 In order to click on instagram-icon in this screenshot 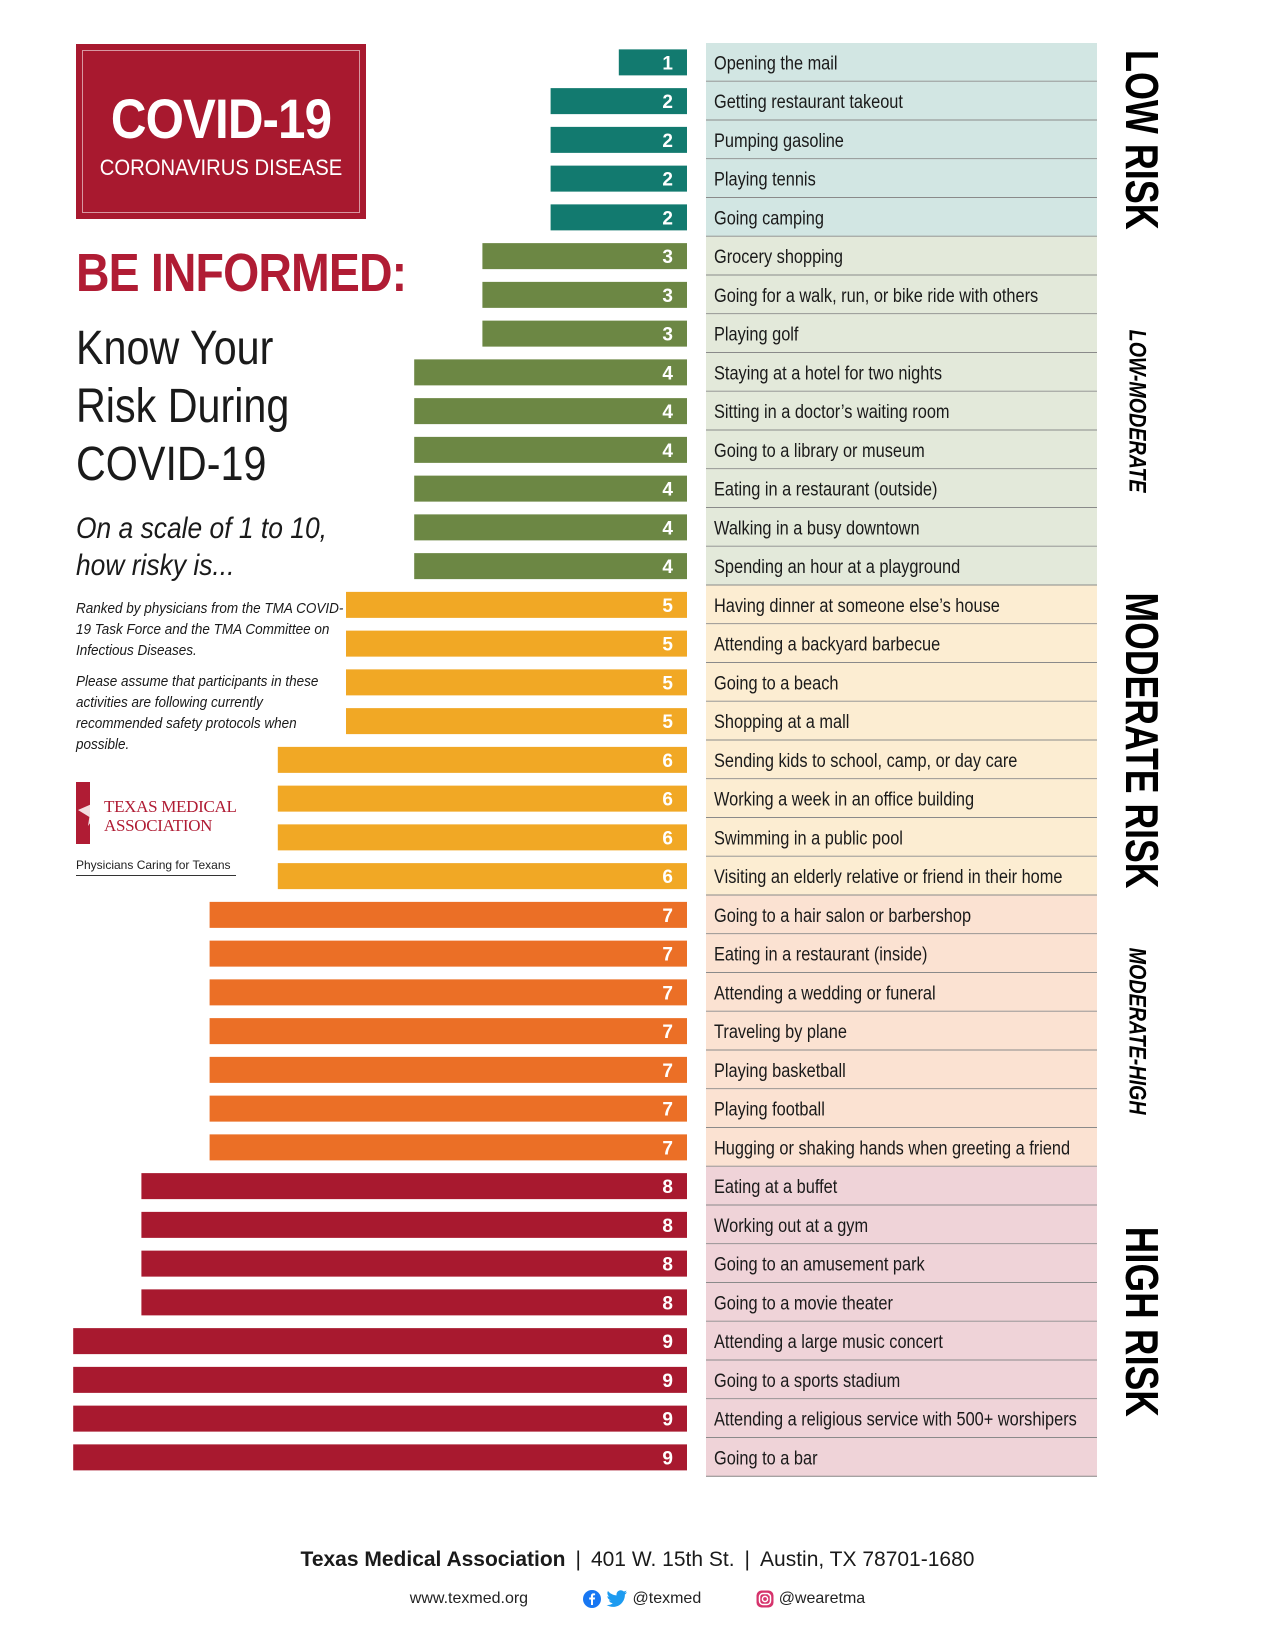, I will do `click(765, 1599)`.